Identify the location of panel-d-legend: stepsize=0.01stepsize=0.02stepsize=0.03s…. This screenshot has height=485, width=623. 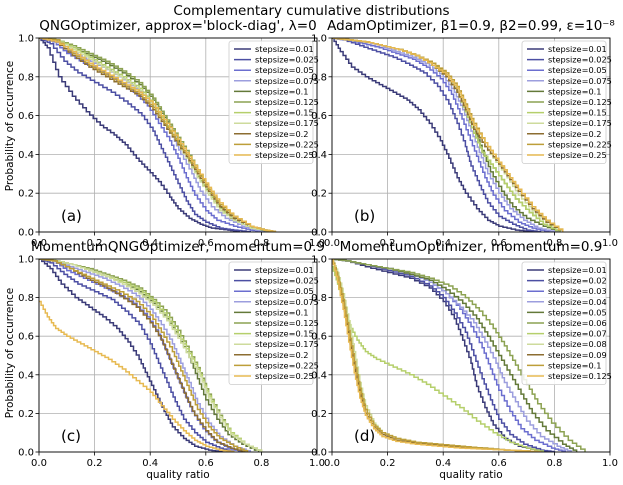
(566, 323).